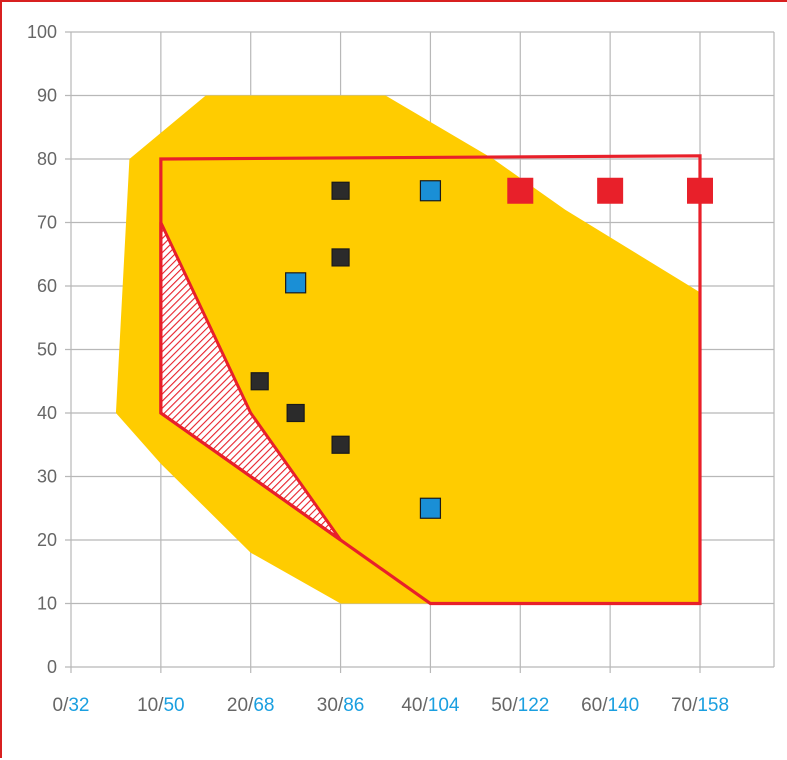  I want to click on x-tick-label: 50/122, so click(520, 705).